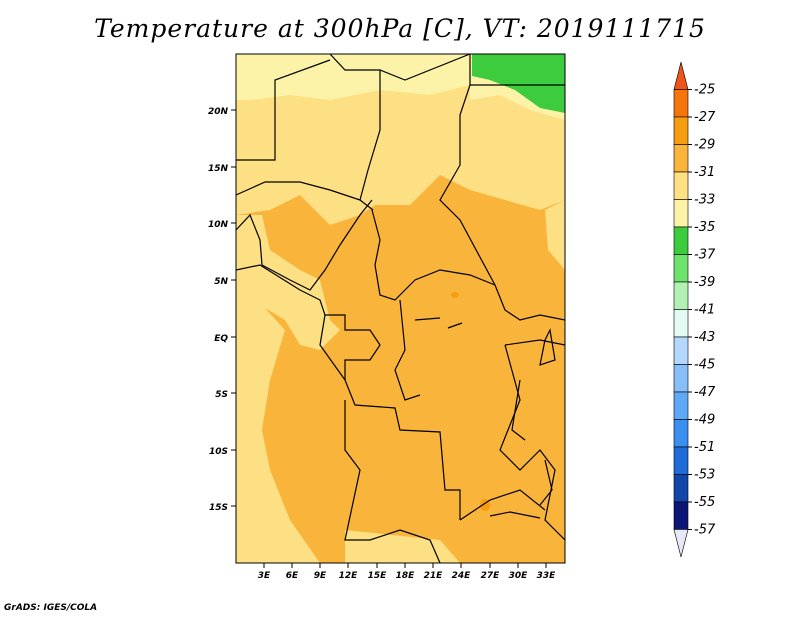  What do you see at coordinates (320, 576) in the screenshot?
I see `lon-label: 9E` at bounding box center [320, 576].